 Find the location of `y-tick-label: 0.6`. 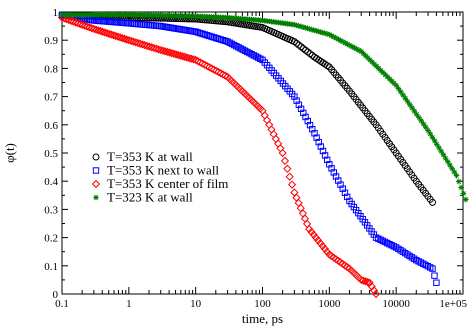

y-tick-label: 0.6 is located at coordinates (51, 126).